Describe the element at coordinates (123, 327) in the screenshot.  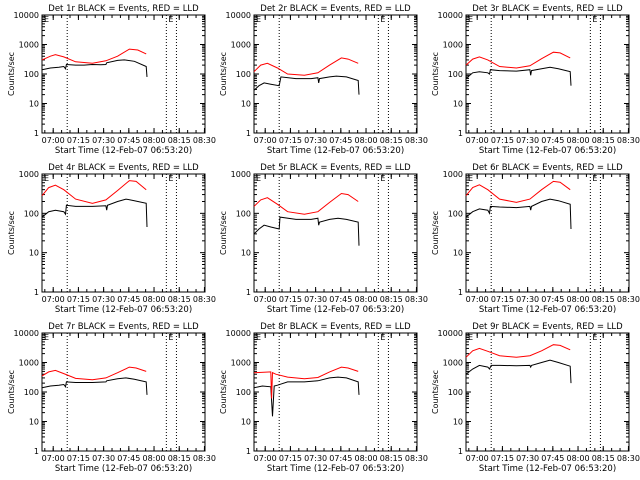
I see `panel-title: Det 7r BLACK = Events, RED = LLD` at that location.